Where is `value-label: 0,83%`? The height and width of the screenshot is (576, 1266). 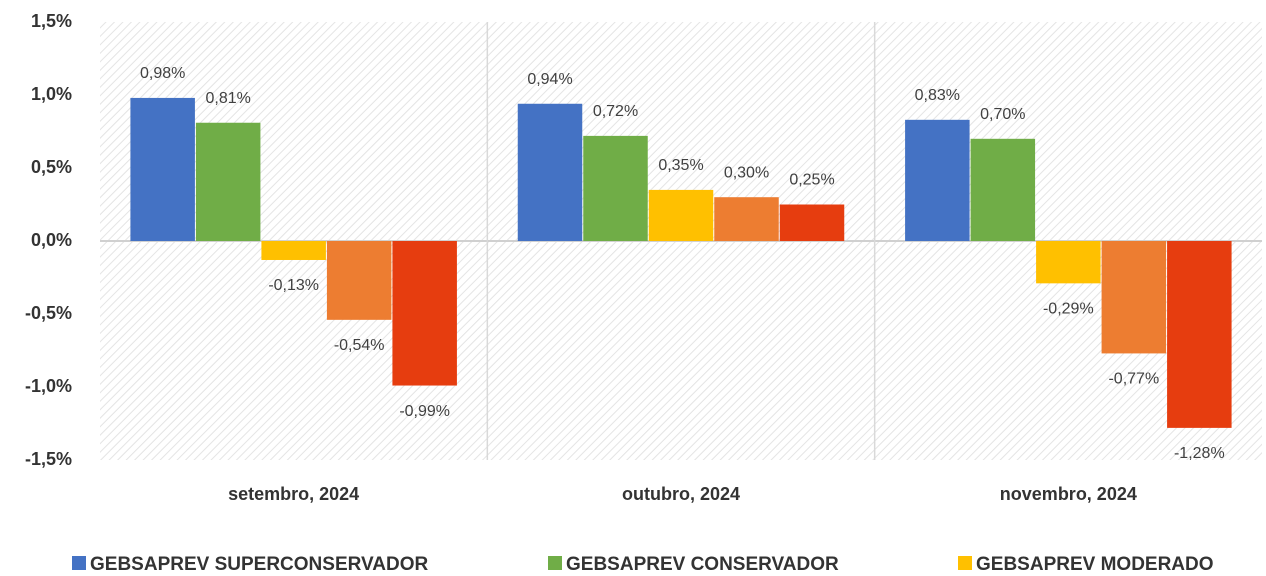 value-label: 0,83% is located at coordinates (937, 95).